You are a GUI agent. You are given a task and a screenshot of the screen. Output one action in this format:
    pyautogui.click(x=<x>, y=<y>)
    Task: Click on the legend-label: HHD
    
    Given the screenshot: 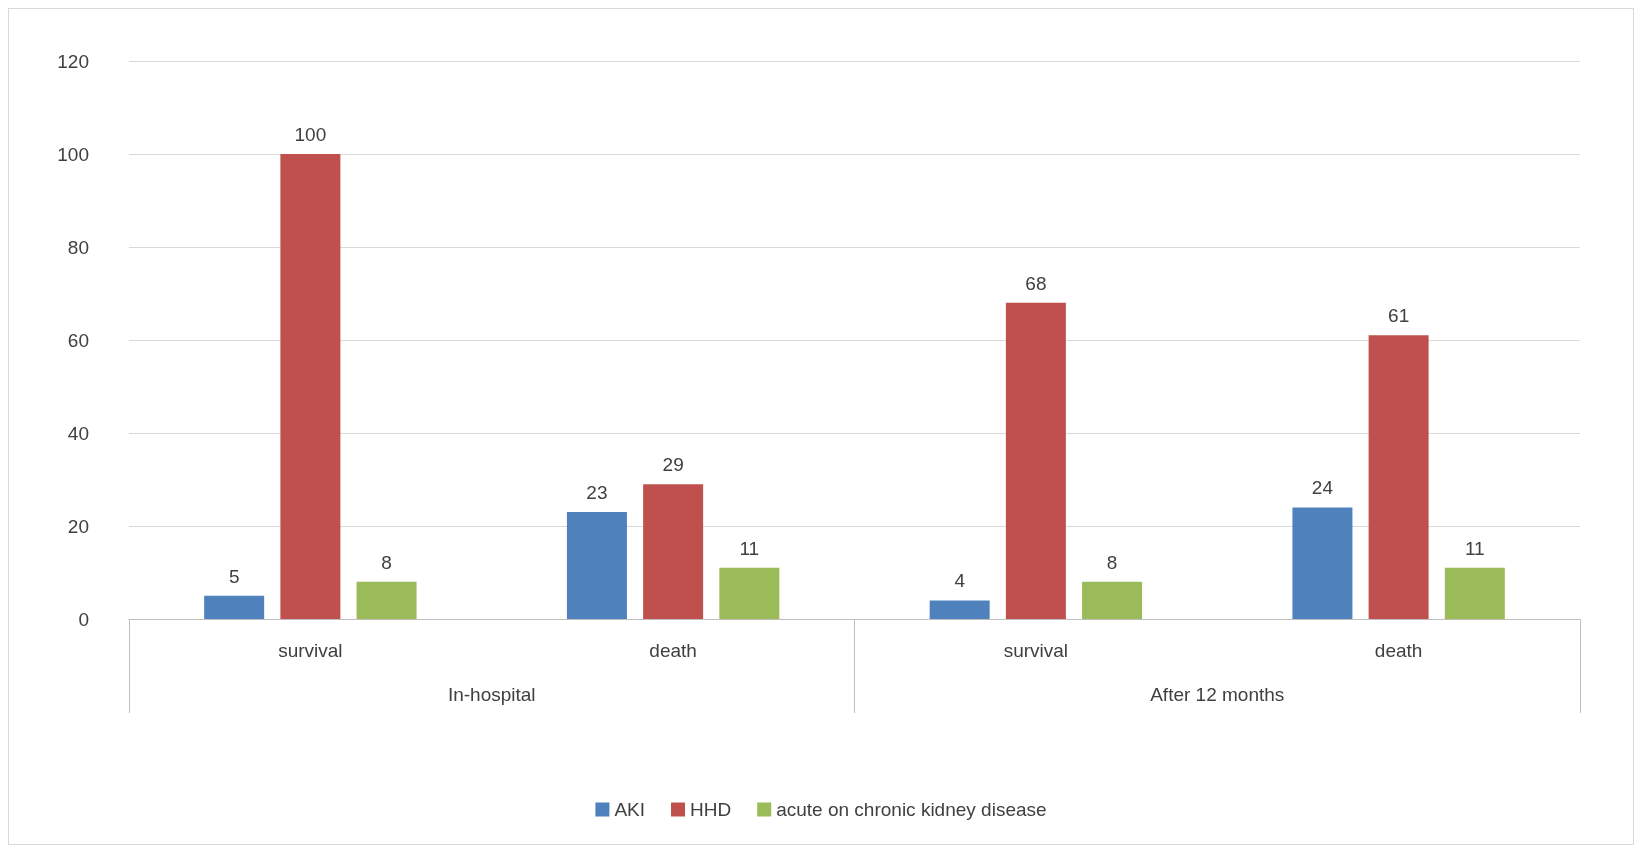 What is the action you would take?
    pyautogui.click(x=711, y=809)
    